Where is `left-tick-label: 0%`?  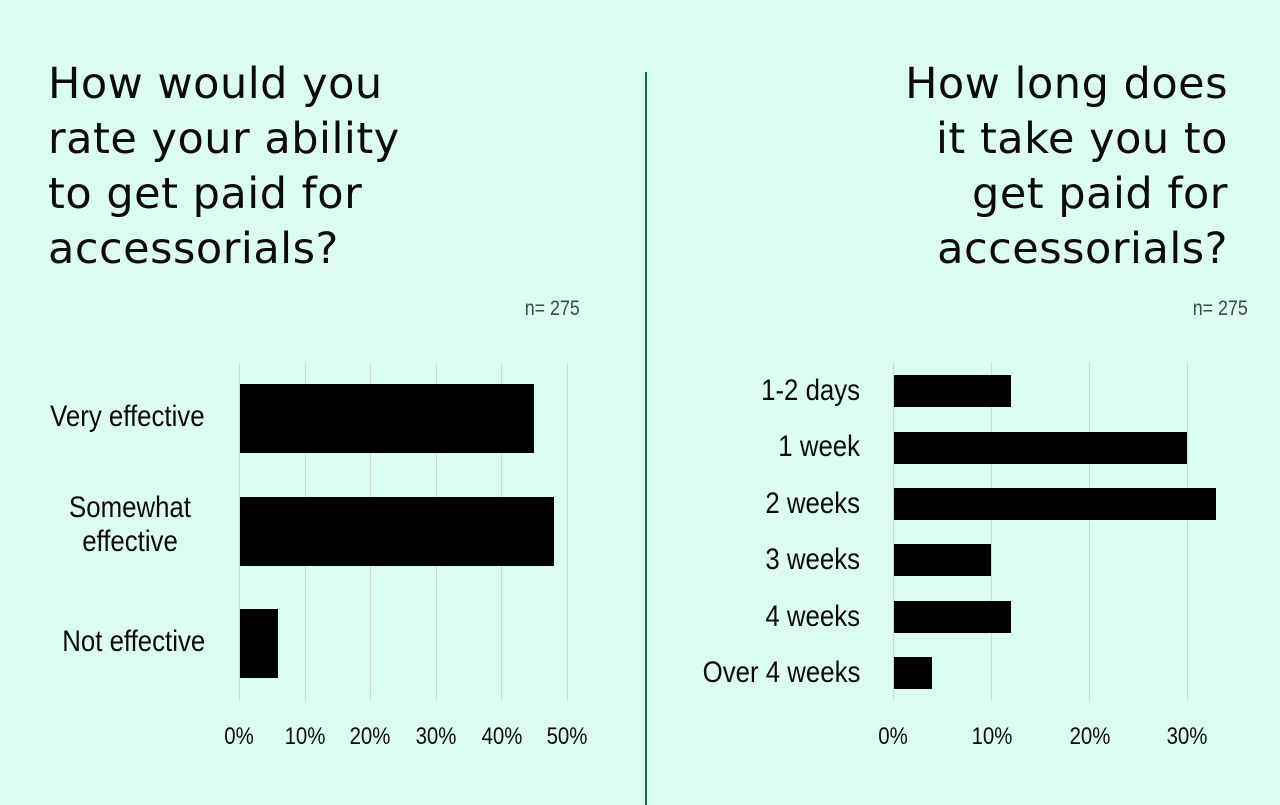 left-tick-label: 0% is located at coordinates (239, 736).